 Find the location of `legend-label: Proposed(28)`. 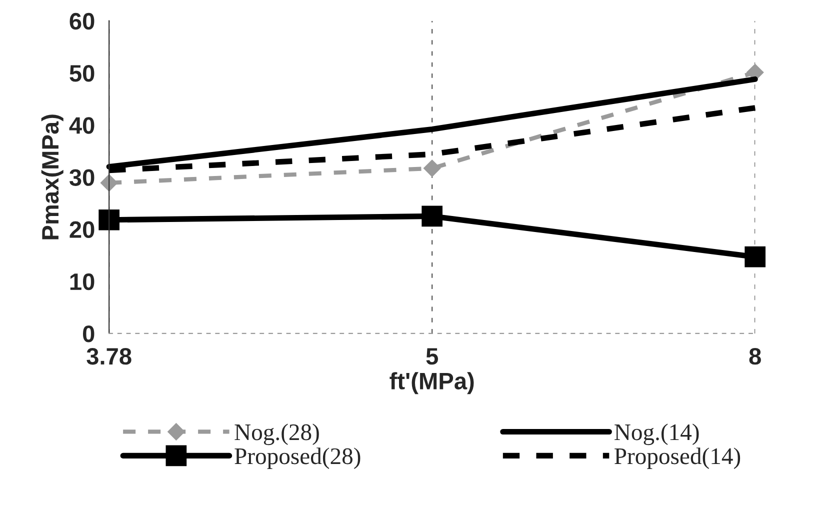

legend-label: Proposed(28) is located at coordinates (297, 458).